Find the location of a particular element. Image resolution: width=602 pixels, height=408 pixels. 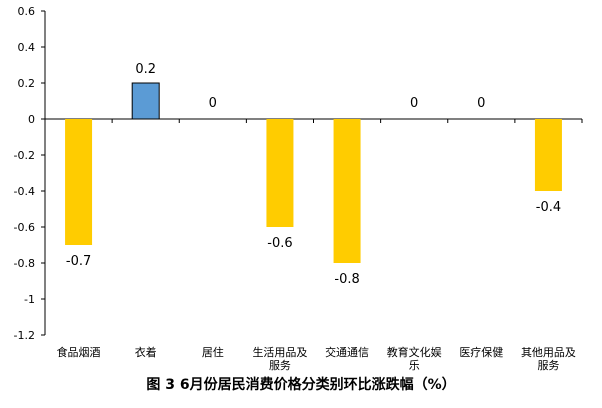

category-label: 医疗保健 is located at coordinates (481, 352).